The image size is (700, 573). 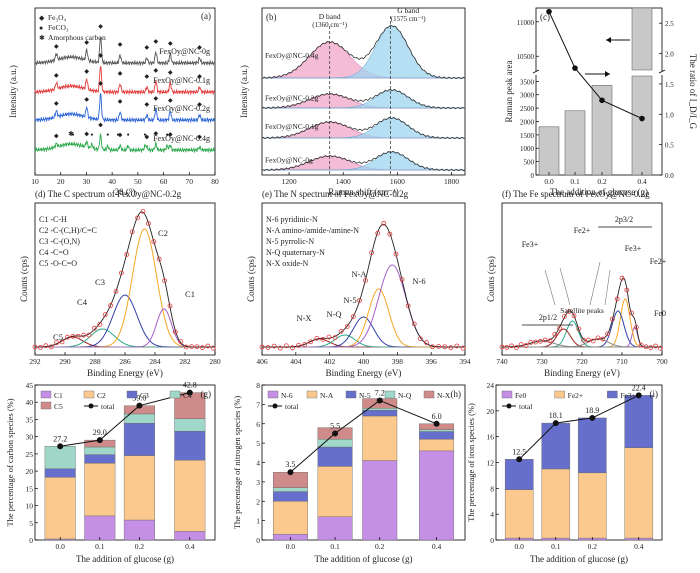 I want to click on panel-i-legend-swatch, so click(x=559, y=394).